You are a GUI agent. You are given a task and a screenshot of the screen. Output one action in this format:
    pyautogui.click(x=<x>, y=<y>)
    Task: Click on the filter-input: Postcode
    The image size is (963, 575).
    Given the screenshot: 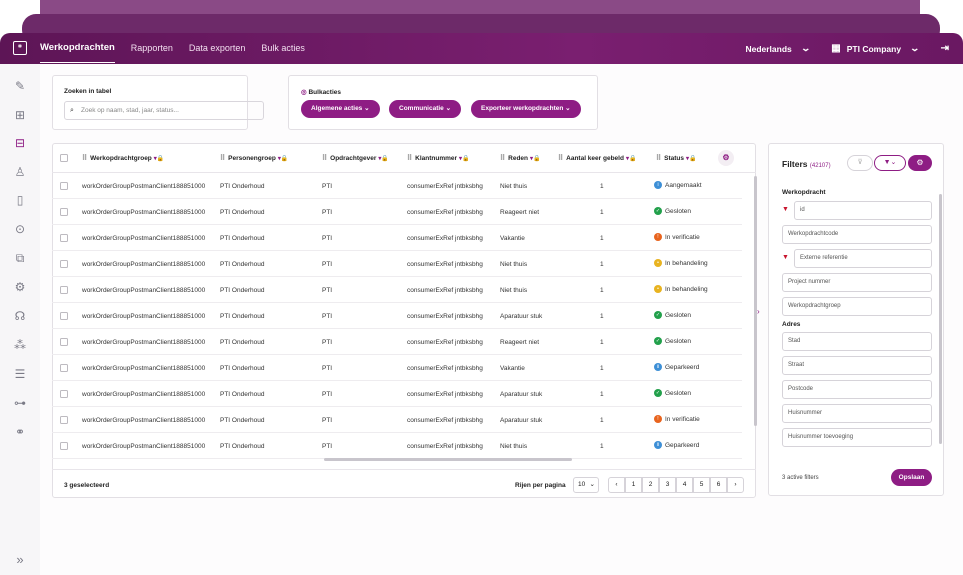 What is the action you would take?
    pyautogui.click(x=857, y=389)
    